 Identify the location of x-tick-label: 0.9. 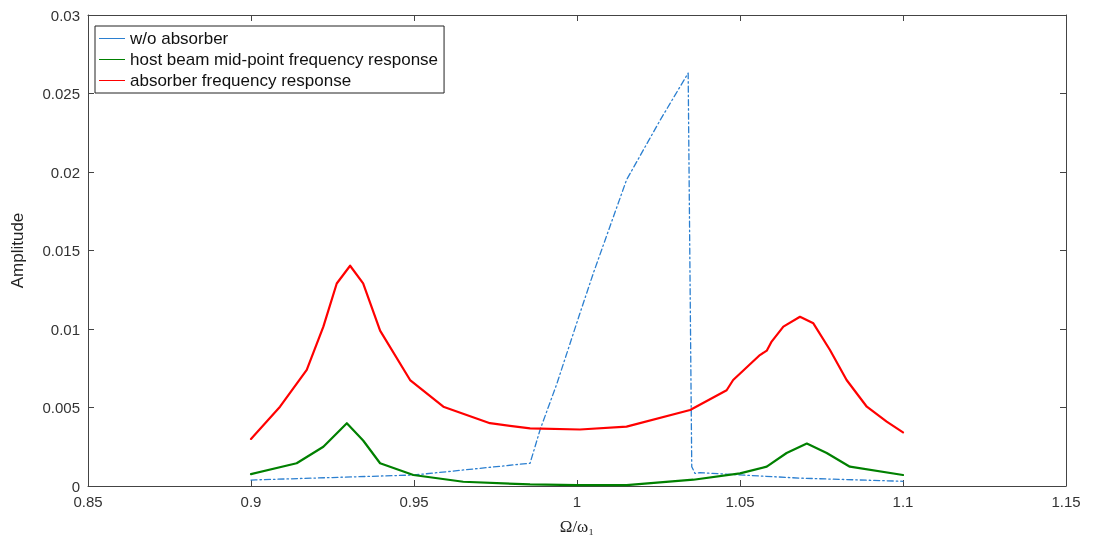
(251, 501).